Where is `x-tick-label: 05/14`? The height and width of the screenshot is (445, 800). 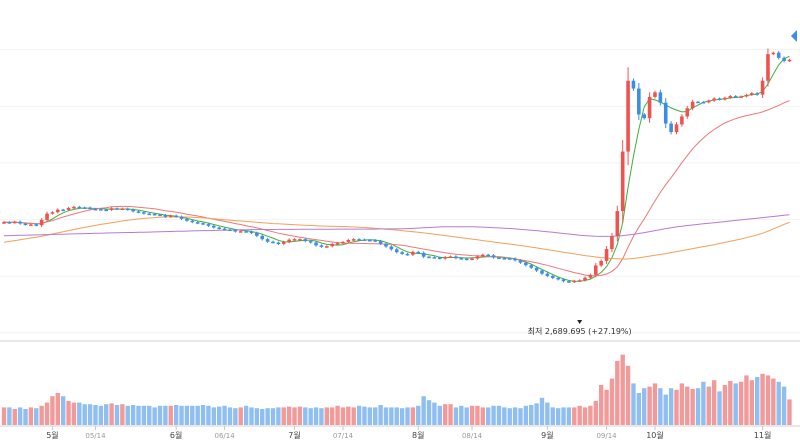 x-tick-label: 05/14 is located at coordinates (95, 436).